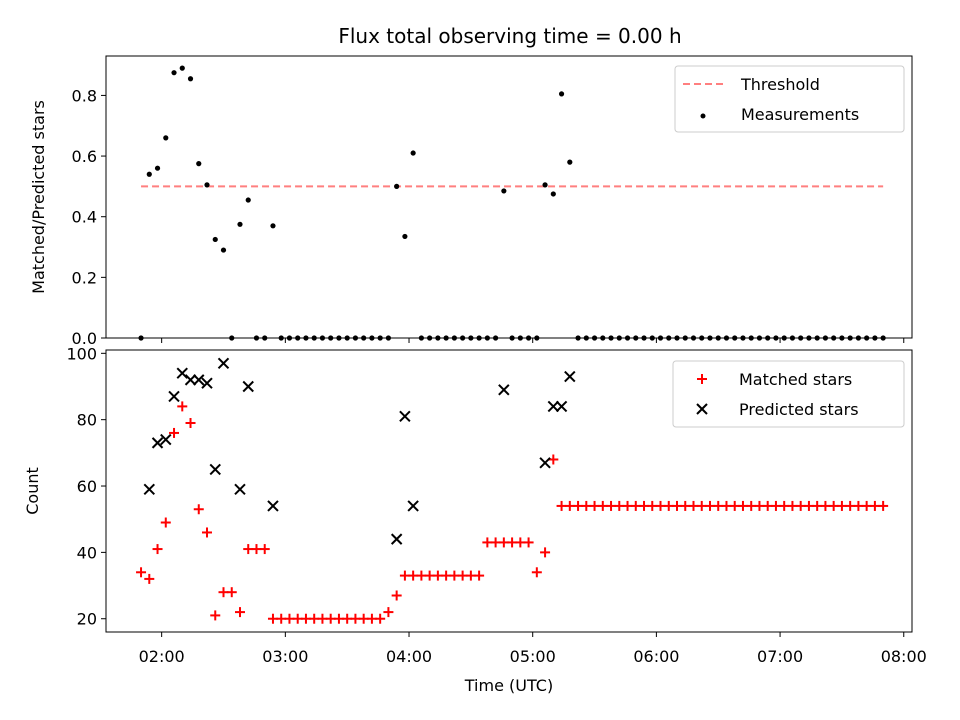 This screenshot has height=720, width=960. Describe the element at coordinates (703, 116) in the screenshot. I see `legend-measurements-swatch` at that location.